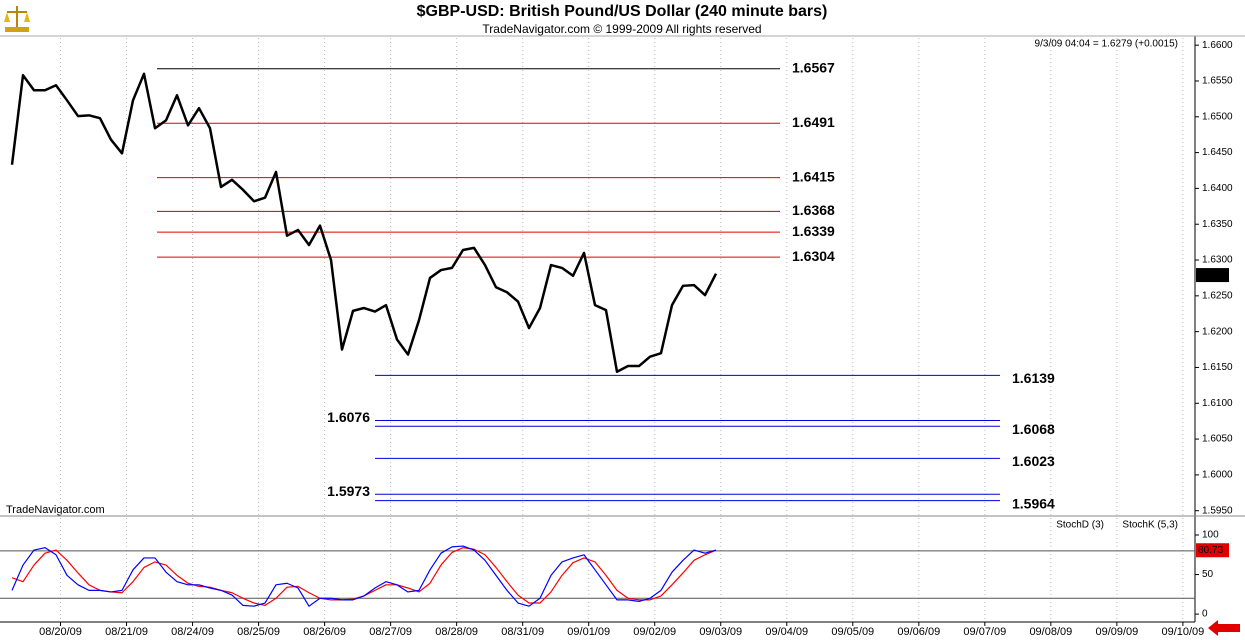  Describe the element at coordinates (258, 632) in the screenshot. I see `x-tick-label: 08/25/09` at that location.